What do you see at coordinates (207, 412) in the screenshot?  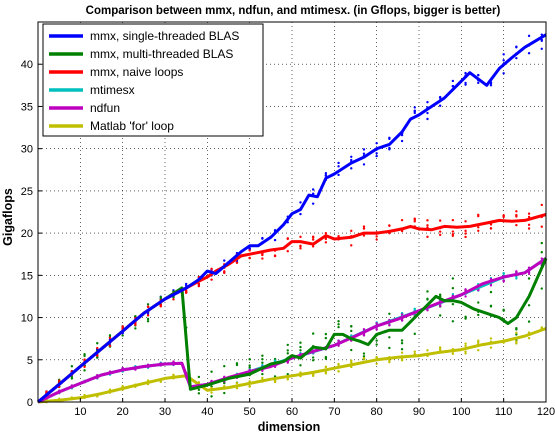 I see `x-tick-label: 40` at bounding box center [207, 412].